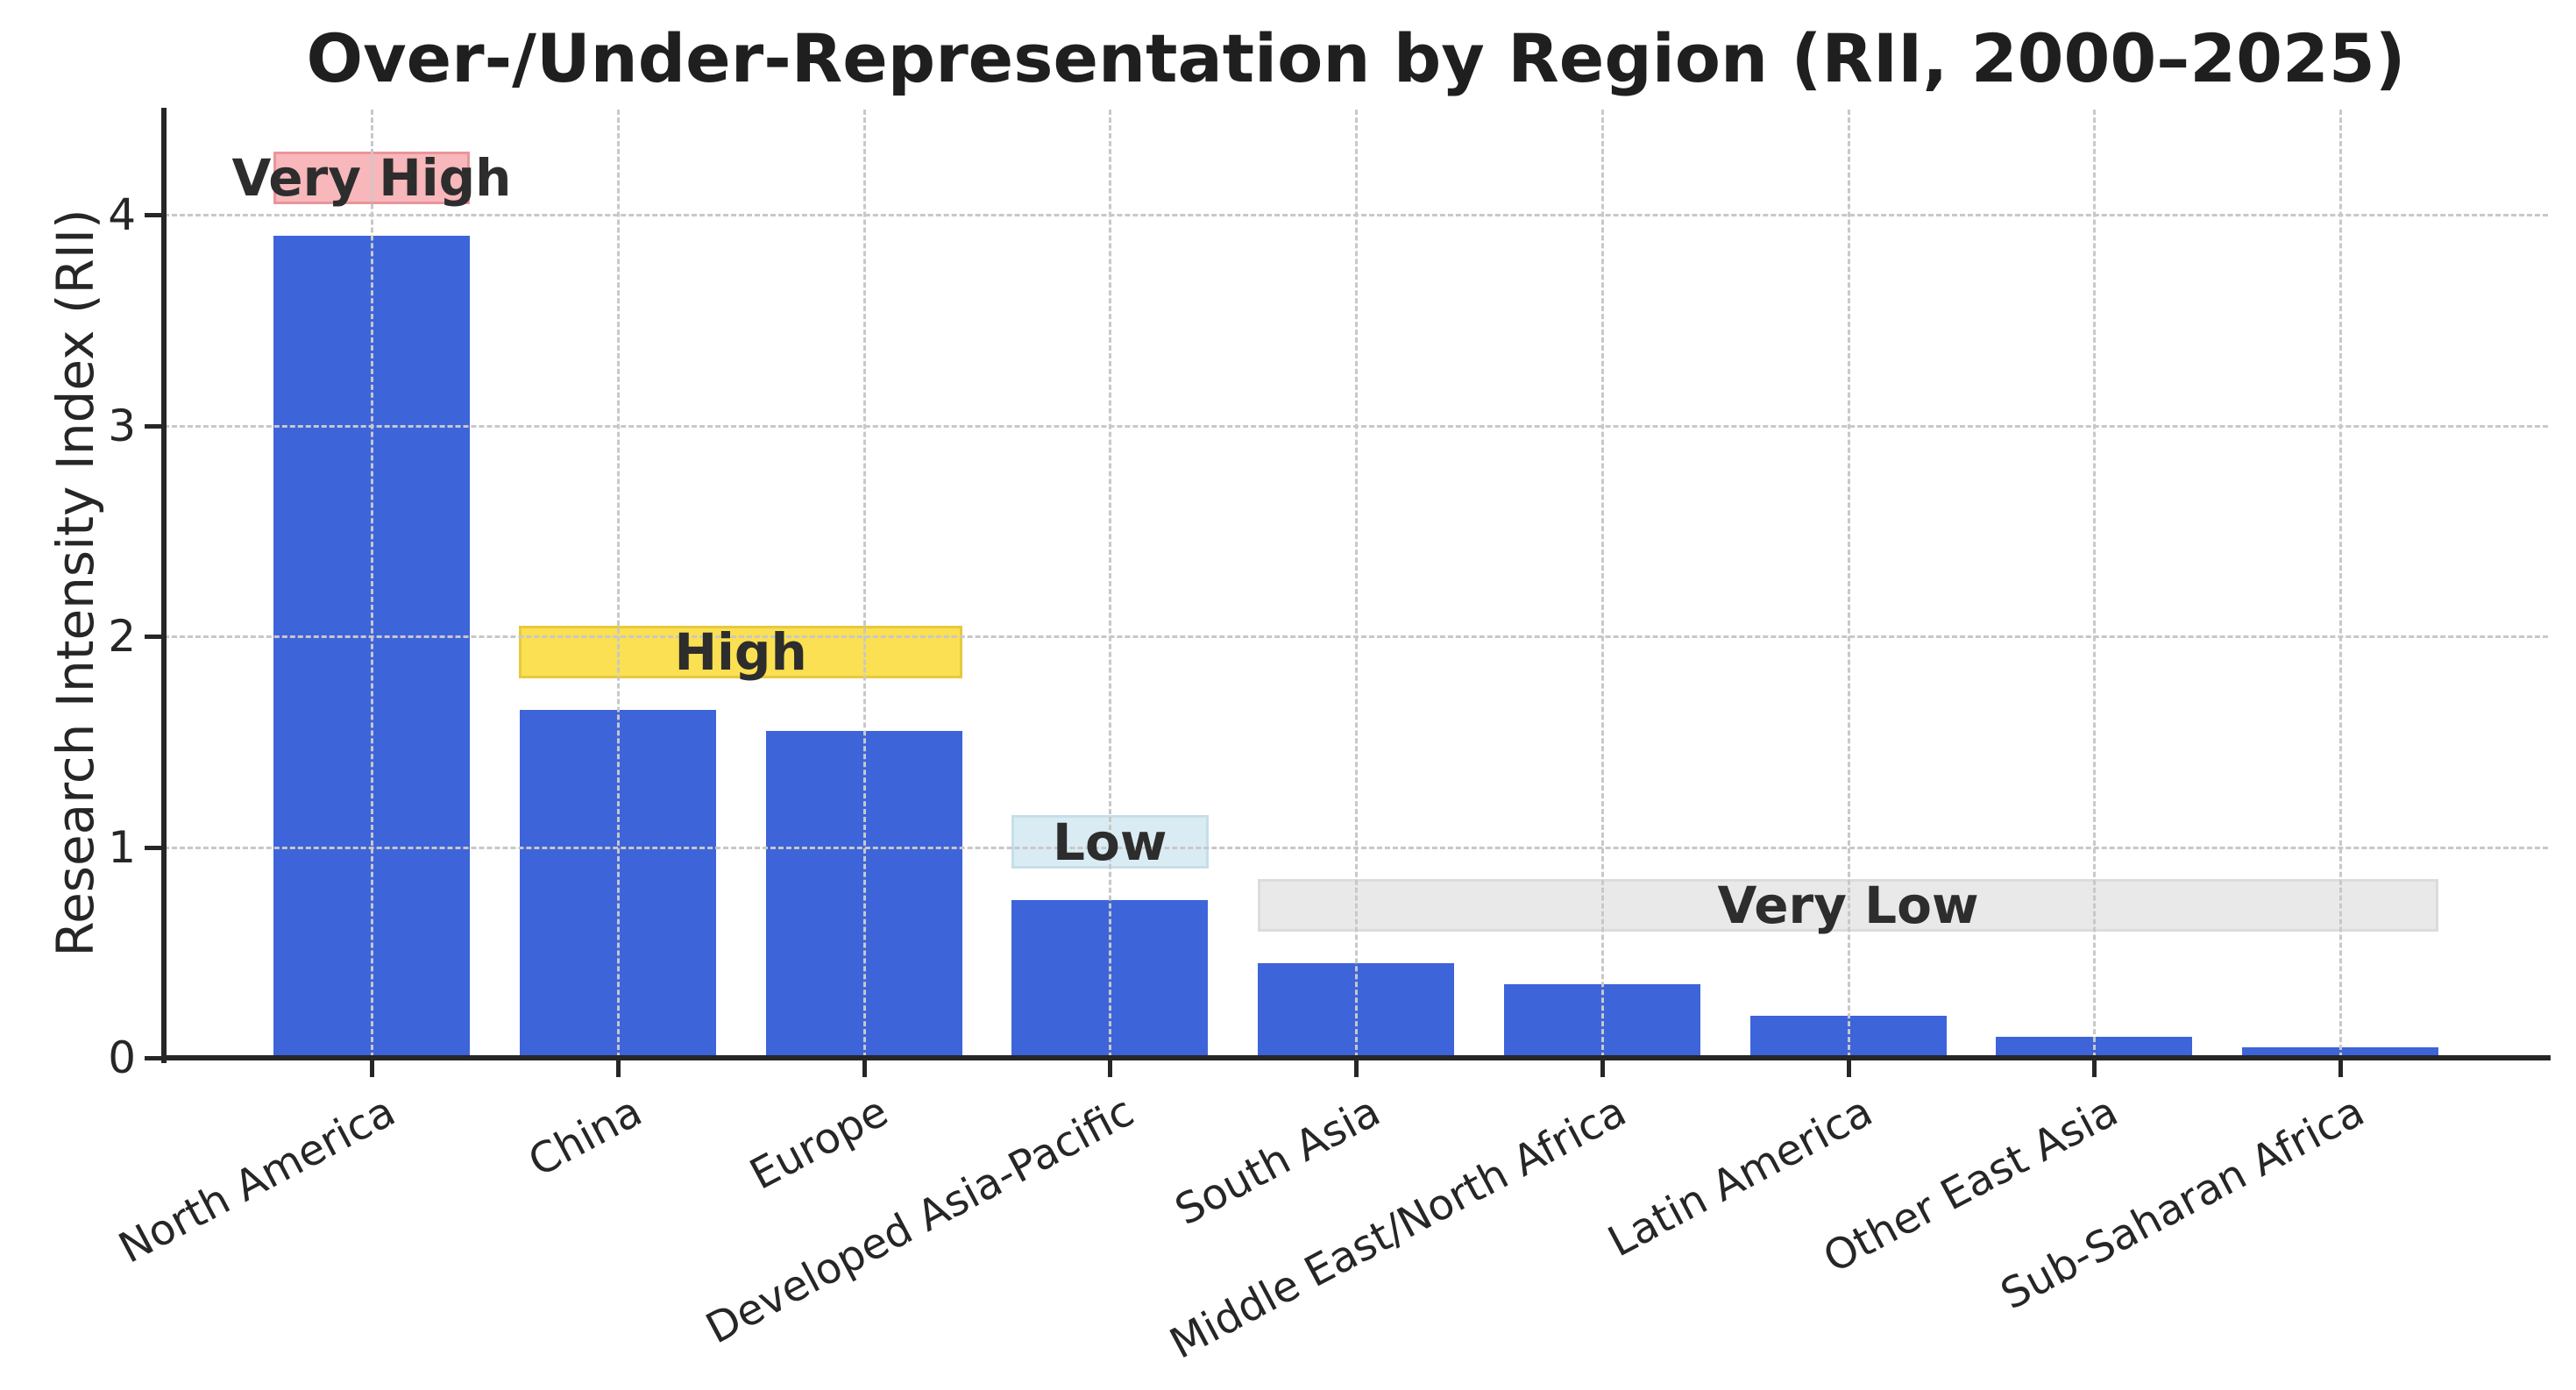 The image size is (2576, 1390). Describe the element at coordinates (122, 215) in the screenshot. I see `y-tick-label-4: 4` at that location.